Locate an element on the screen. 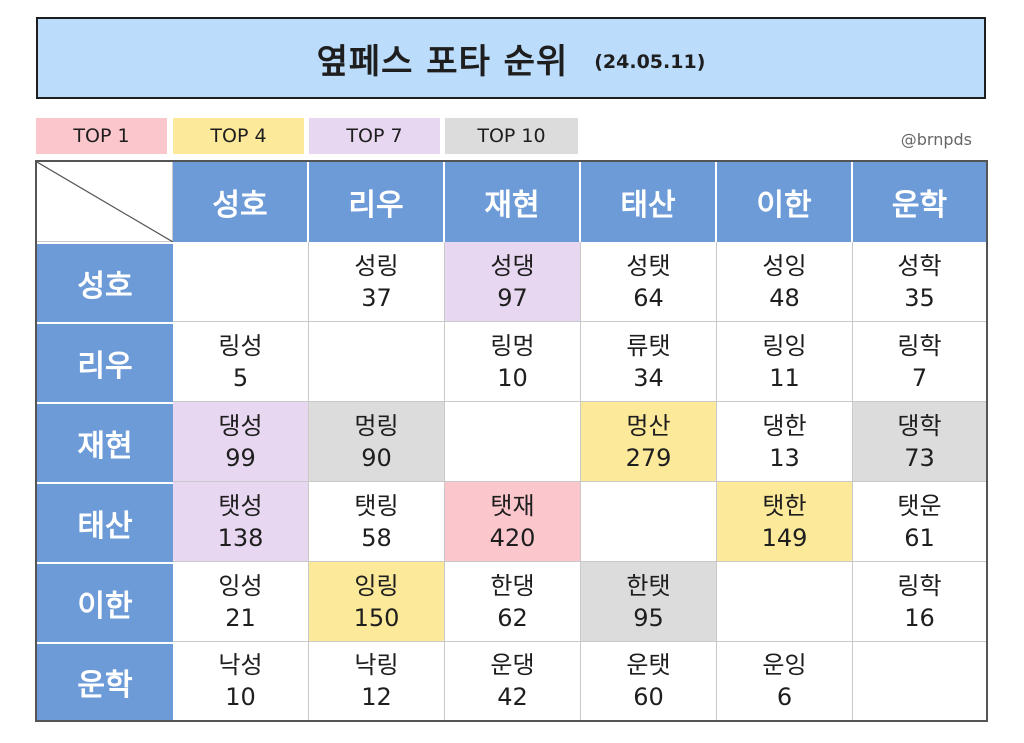 This screenshot has width=1024, height=743. pair-cell: 성잉 48 is located at coordinates (785, 282).